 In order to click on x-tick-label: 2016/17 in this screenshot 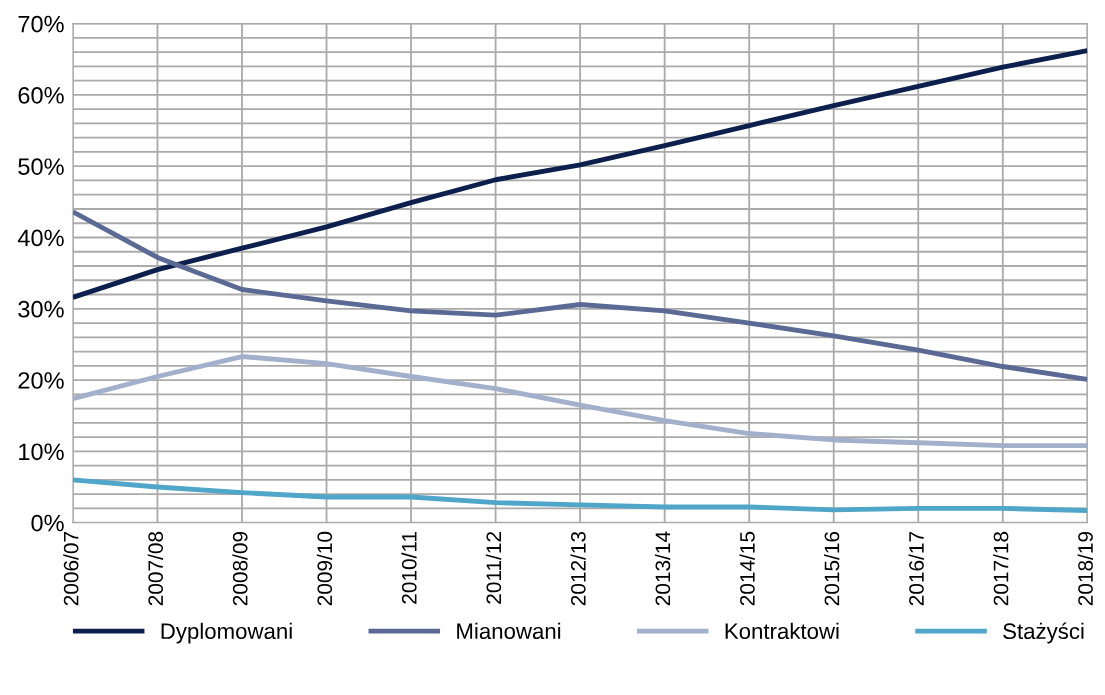, I will do `click(916, 569)`.